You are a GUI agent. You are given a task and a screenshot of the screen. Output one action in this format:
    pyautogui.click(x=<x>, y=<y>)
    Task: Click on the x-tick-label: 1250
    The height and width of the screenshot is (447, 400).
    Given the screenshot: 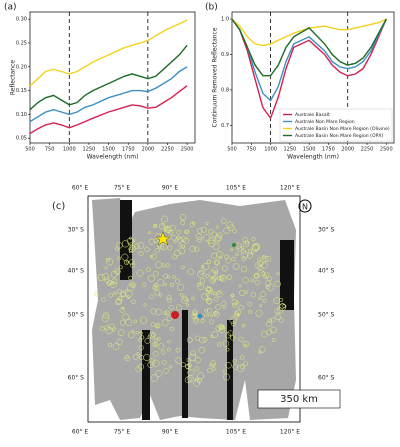 What is the action you would take?
    pyautogui.click(x=289, y=150)
    